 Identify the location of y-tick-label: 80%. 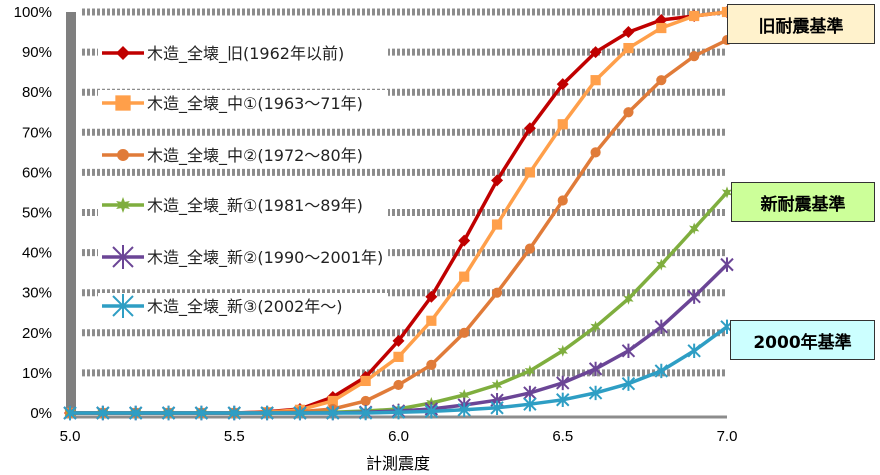
(37, 92).